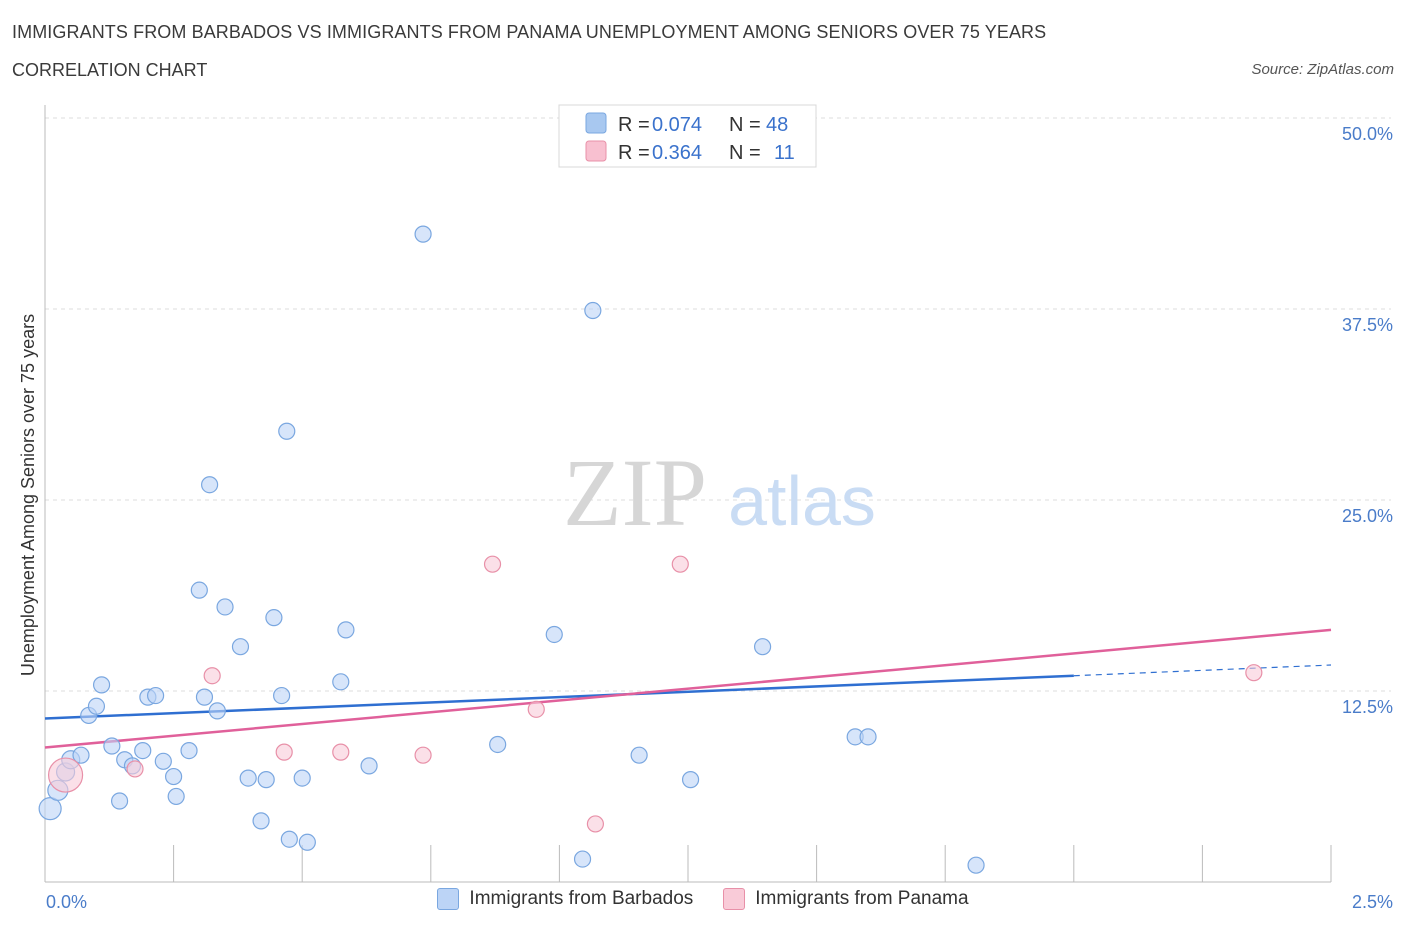 The width and height of the screenshot is (1406, 930). I want to click on legend-n-label-1: N =, so click(745, 125).